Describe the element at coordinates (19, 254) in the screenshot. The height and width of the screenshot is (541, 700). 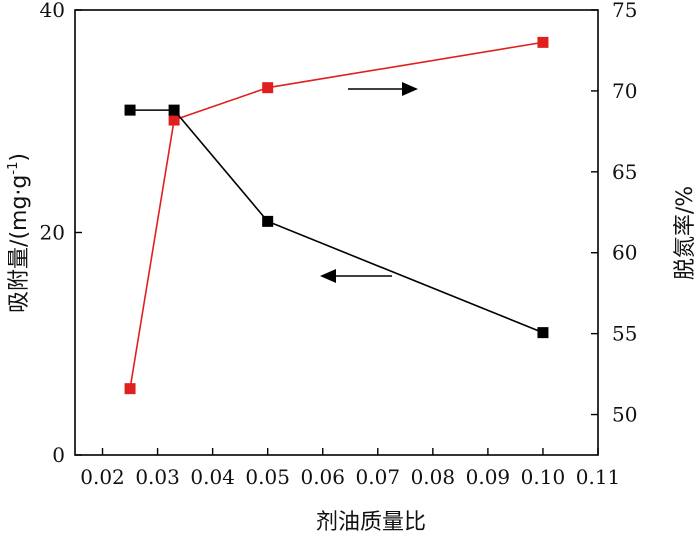
I see `y-left-title-main: 吸附量/(mg` at that location.